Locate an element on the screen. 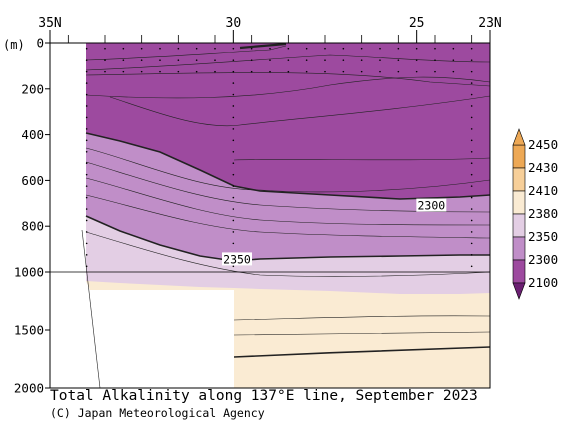  y-tick-label: 0 is located at coordinates (40, 43).